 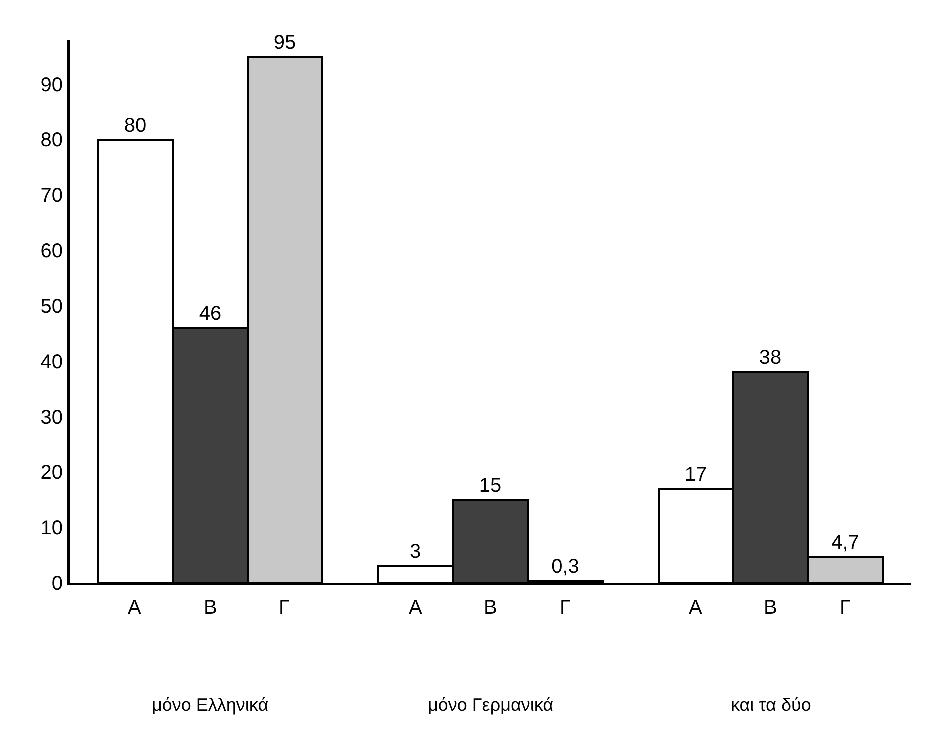 I want to click on y-tick-label: 0, so click(x=57, y=584).